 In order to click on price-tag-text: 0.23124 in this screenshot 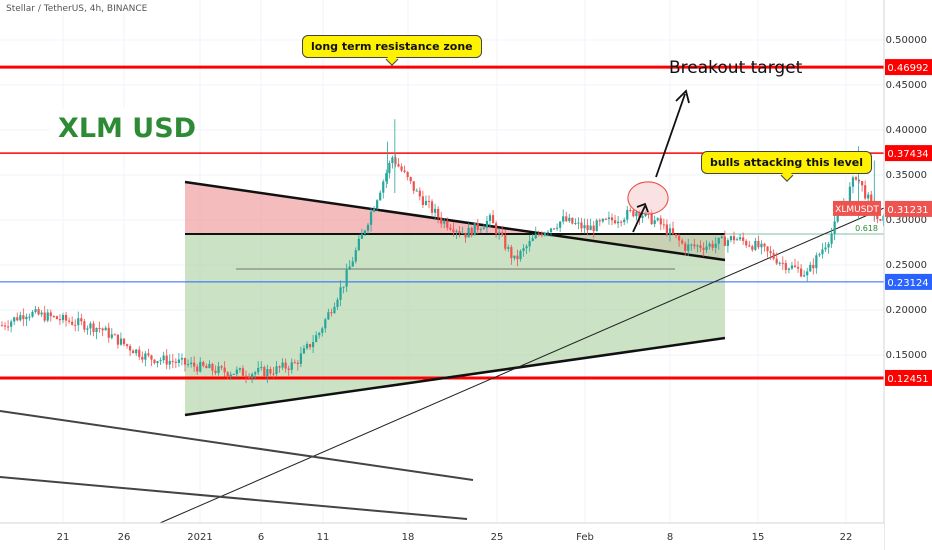, I will do `click(907, 283)`.